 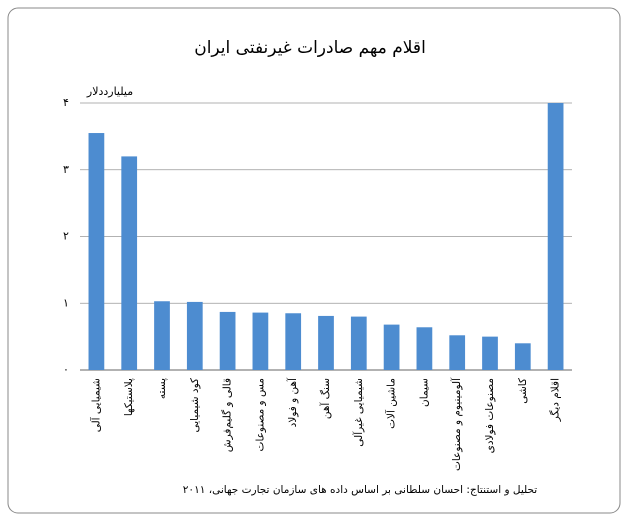 What do you see at coordinates (260, 414) in the screenshot?
I see `x-tick-label: مس و مصنوعات` at bounding box center [260, 414].